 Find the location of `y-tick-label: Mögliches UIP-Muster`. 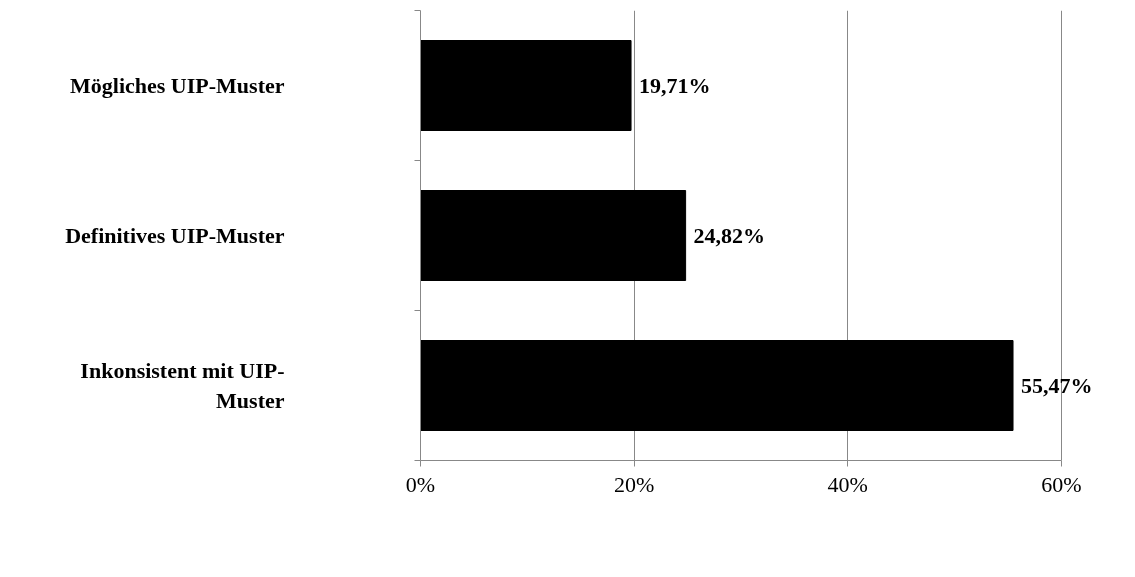

y-tick-label: Mögliches UIP-Muster is located at coordinates (177, 85).